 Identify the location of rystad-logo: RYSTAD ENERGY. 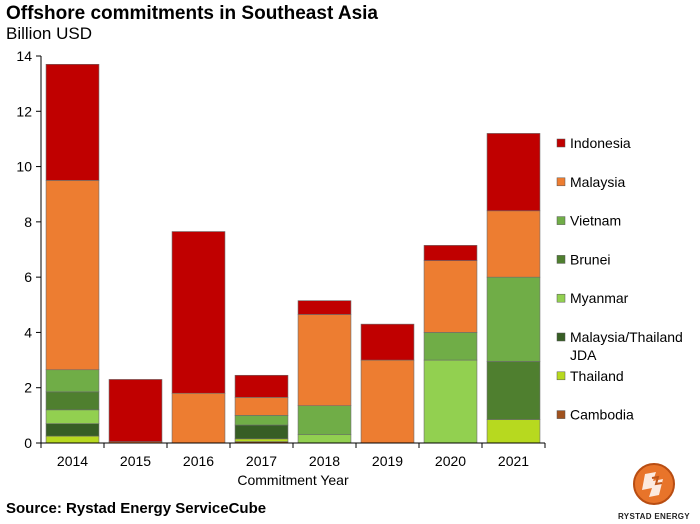
(654, 491).